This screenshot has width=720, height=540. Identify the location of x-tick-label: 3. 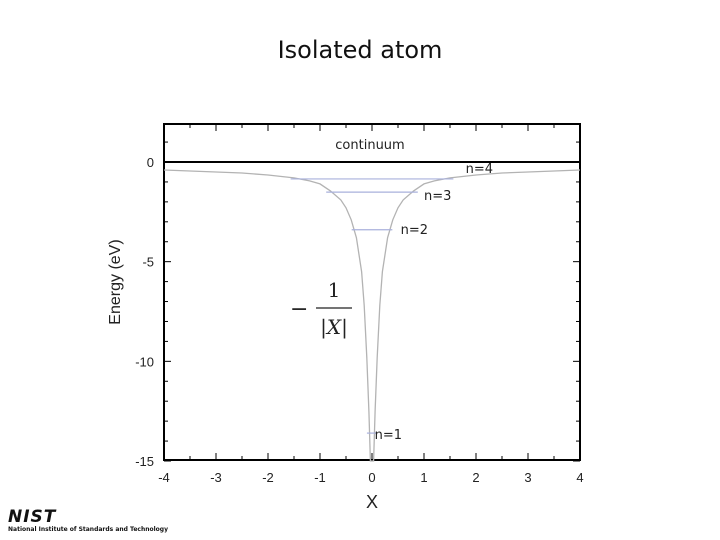
(527, 477).